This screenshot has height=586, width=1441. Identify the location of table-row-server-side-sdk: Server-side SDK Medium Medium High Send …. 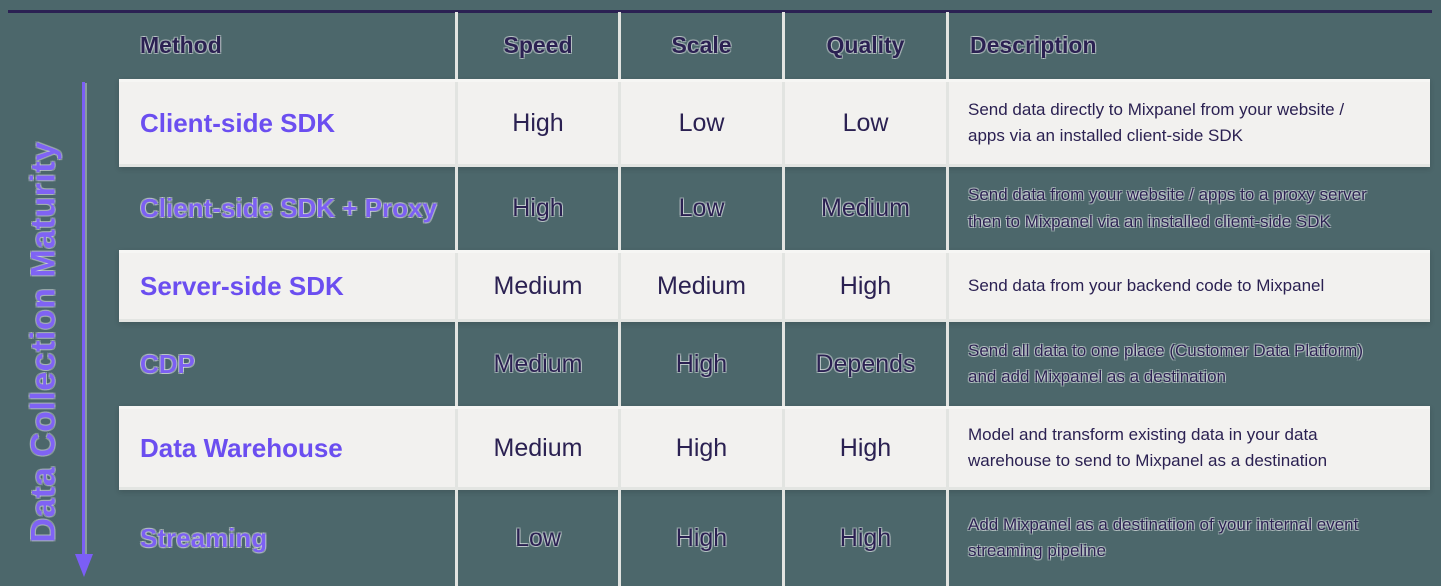
(774, 286).